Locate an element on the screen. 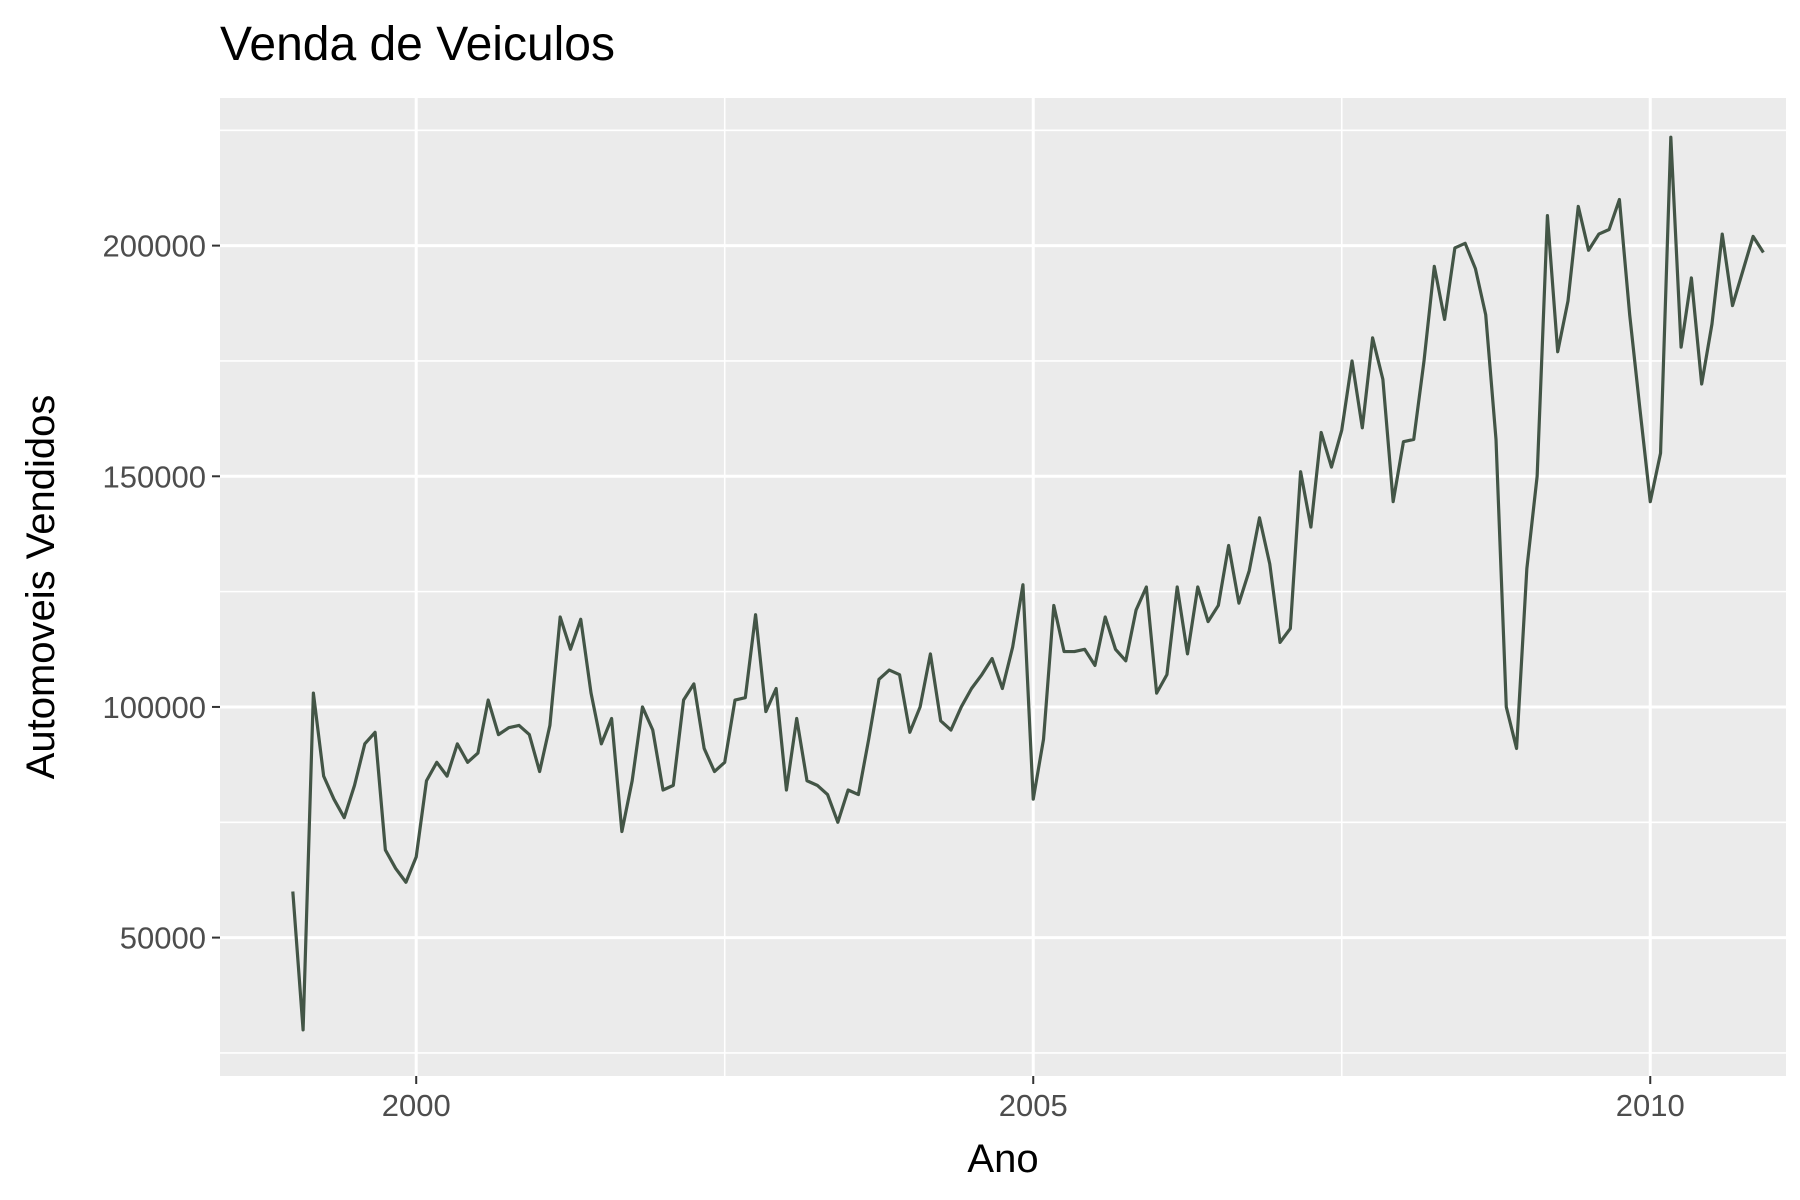 This screenshot has width=1800, height=1200. x-tick-label: 2000 is located at coordinates (416, 1105).